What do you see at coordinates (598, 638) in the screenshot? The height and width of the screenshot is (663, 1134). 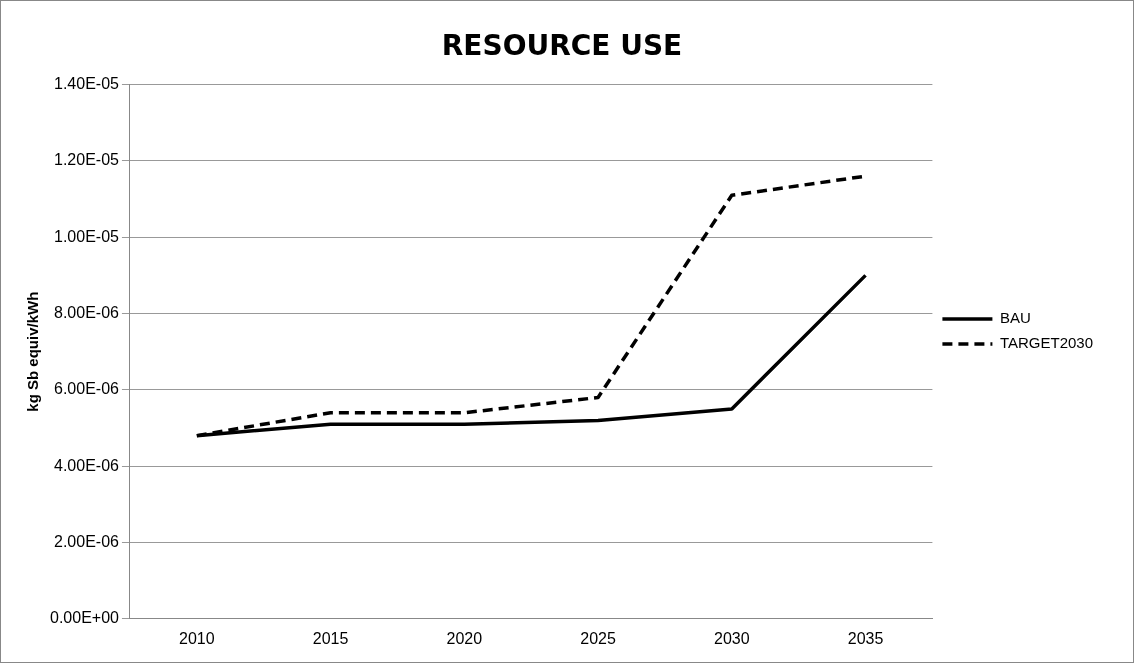 I see `x-tick-label: 2025` at bounding box center [598, 638].